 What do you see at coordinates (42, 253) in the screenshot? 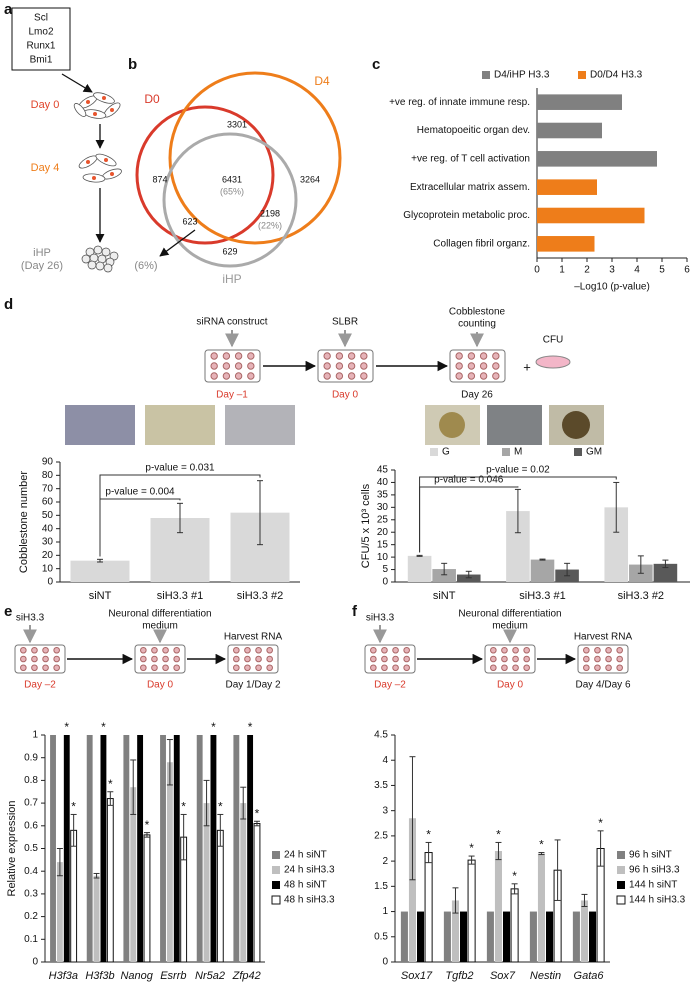
I see `stage: iHP` at bounding box center [42, 253].